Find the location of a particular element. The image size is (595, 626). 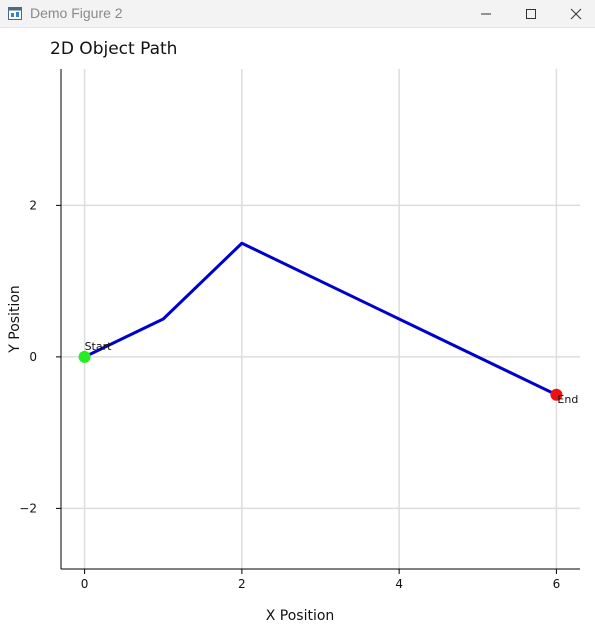

minimize-button is located at coordinates (486, 14).